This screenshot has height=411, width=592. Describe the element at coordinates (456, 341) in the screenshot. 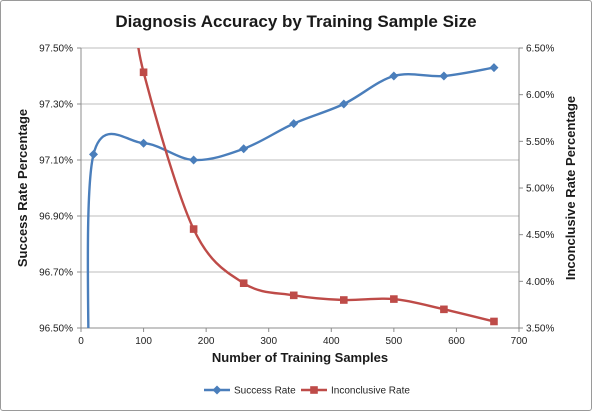

I see `x-tick-label: 600` at that location.